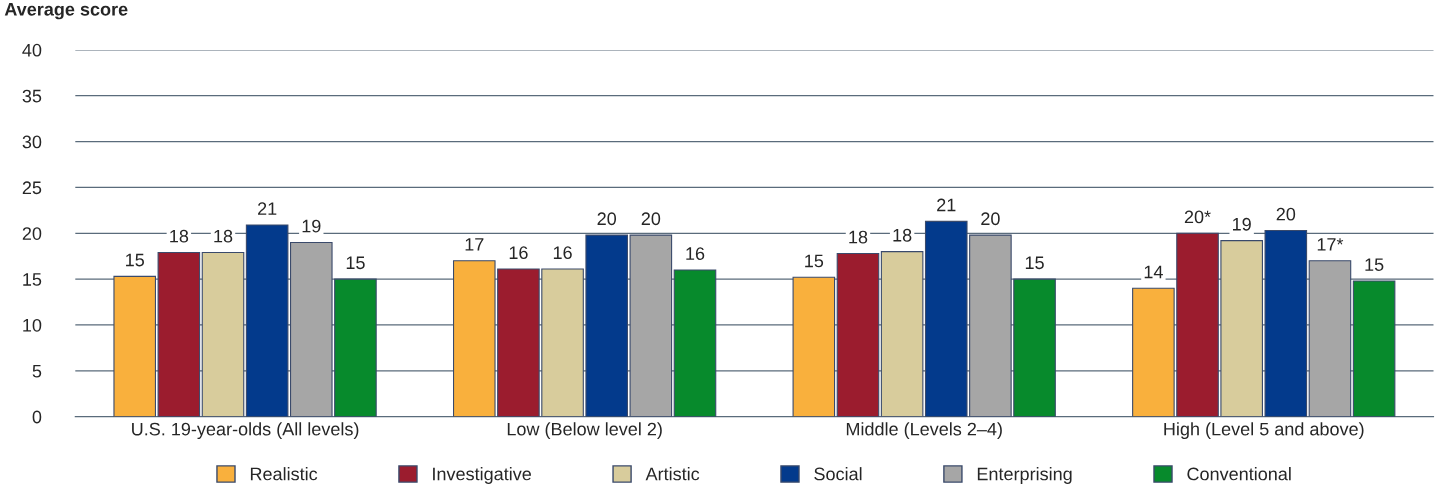 This screenshot has height=499, width=1448. I want to click on legend-label: Enterprising, so click(1024, 475).